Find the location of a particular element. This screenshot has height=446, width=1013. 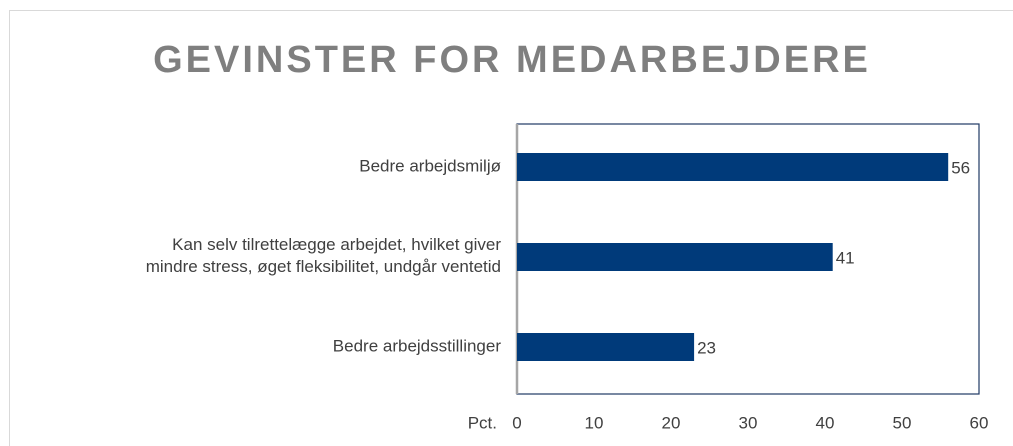

data-label: 56 is located at coordinates (960, 167).